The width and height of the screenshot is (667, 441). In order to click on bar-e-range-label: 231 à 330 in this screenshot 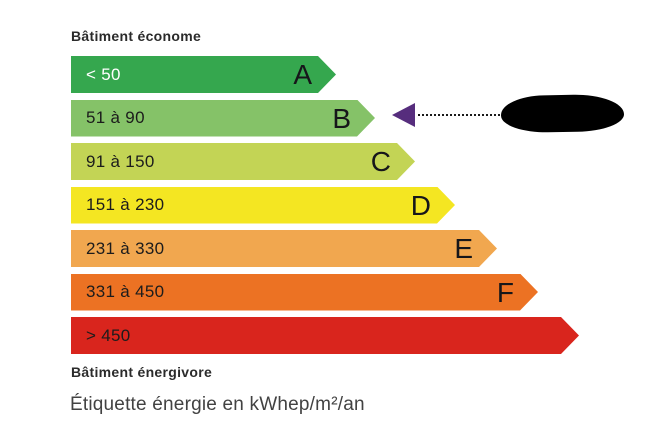, I will do `click(125, 248)`.